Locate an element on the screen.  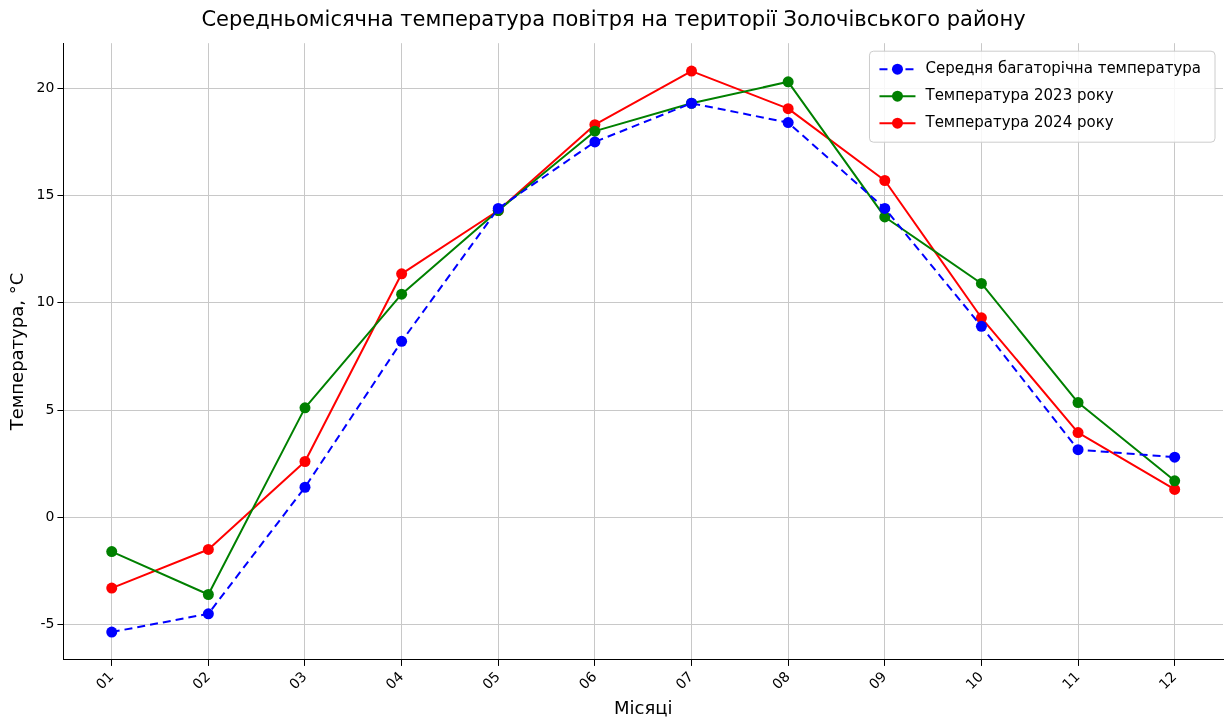
legend-label: Середня багаторічна температура is located at coordinates (1063, 68).